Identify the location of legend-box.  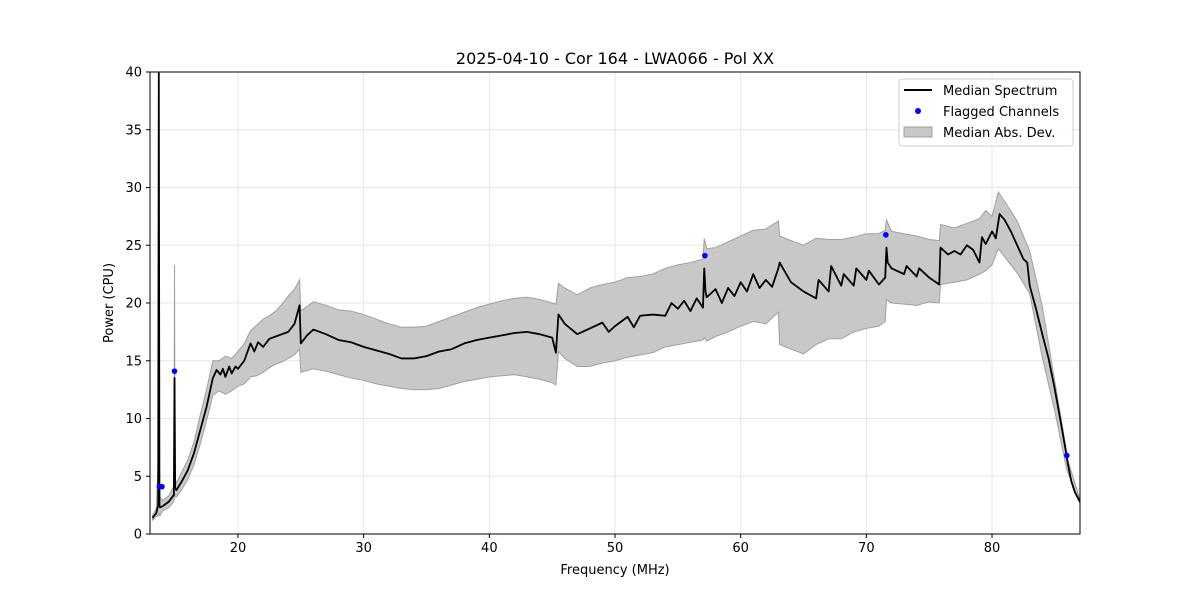
(986, 112).